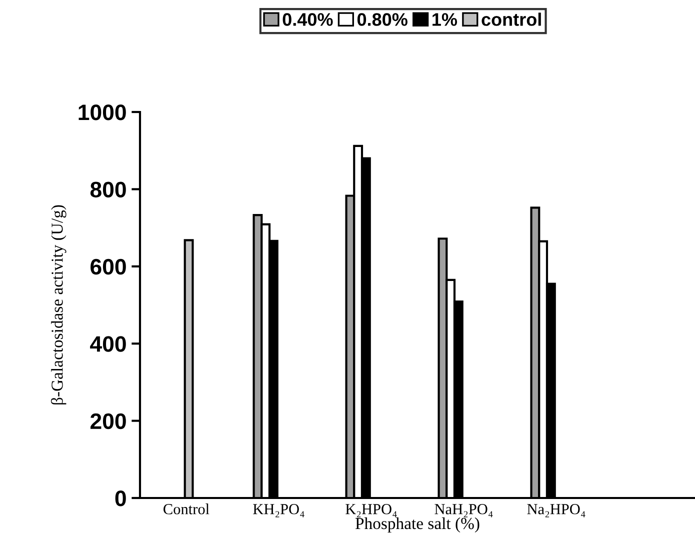  I want to click on legend-label: control, so click(511, 19).